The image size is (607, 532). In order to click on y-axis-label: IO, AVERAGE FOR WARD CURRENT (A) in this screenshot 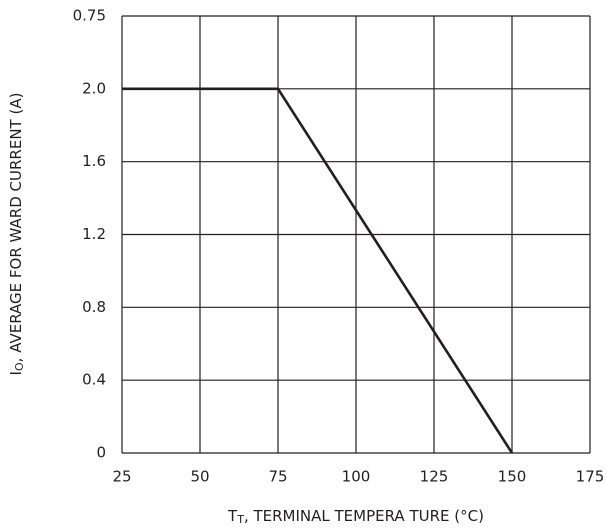, I will do `click(17, 234)`.